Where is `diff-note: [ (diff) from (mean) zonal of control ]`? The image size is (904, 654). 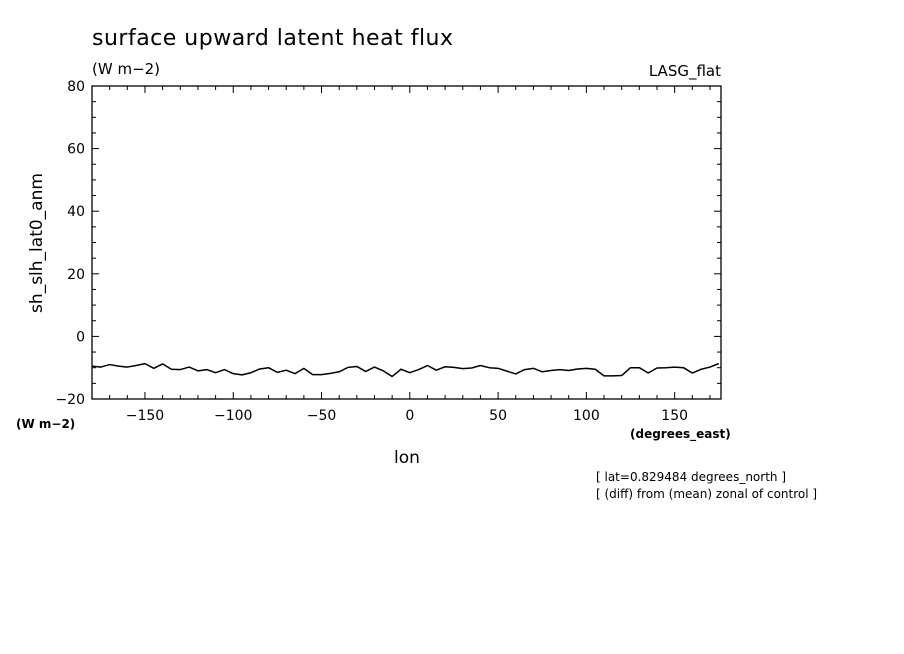 diff-note: [ (diff) from (mean) zonal of control ] is located at coordinates (706, 494).